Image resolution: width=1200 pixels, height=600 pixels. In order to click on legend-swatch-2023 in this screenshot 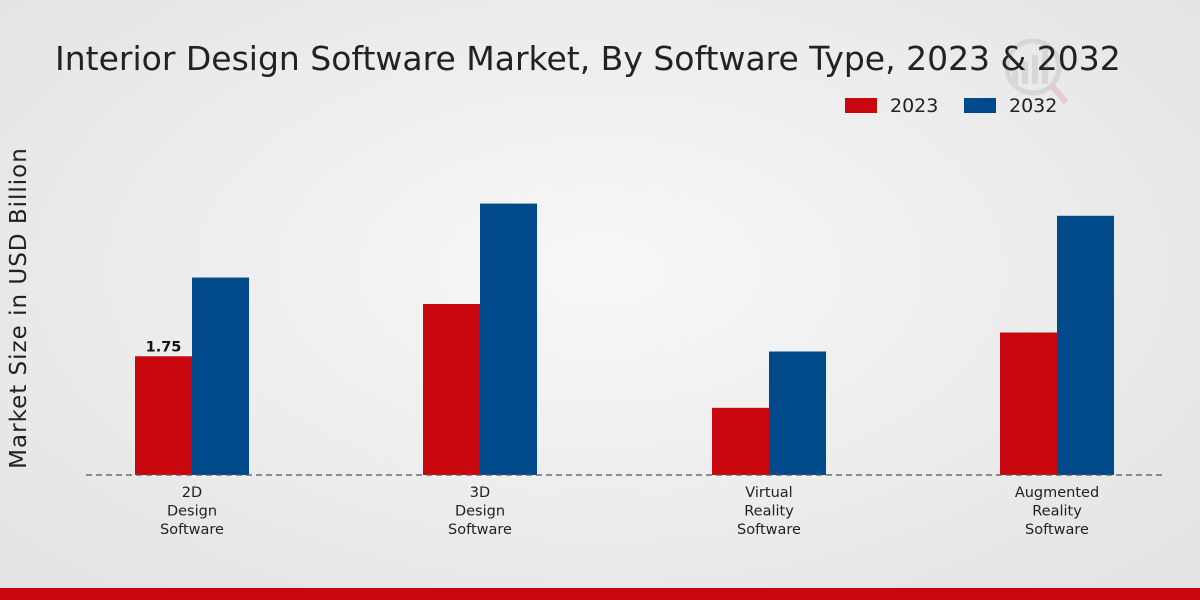, I will do `click(861, 105)`.